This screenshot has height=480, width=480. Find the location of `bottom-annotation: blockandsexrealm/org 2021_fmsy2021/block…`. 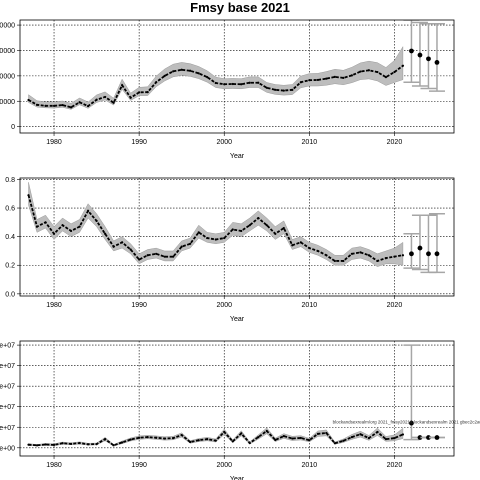

bottom-annotation: blockandsexrealm/org 2021_fmsy2021/block… is located at coordinates (406, 422).